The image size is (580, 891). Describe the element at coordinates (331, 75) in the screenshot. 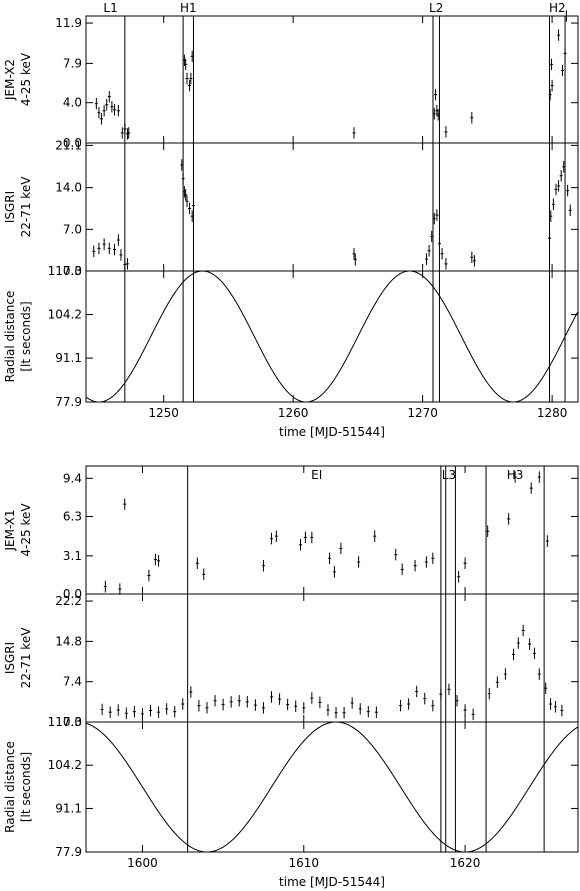

I see `series-jemx2` at that location.